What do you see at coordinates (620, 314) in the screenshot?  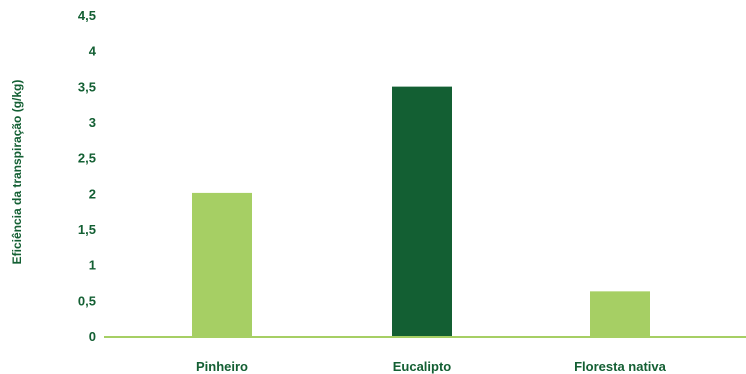 I see `bar-floresta-nativa` at bounding box center [620, 314].